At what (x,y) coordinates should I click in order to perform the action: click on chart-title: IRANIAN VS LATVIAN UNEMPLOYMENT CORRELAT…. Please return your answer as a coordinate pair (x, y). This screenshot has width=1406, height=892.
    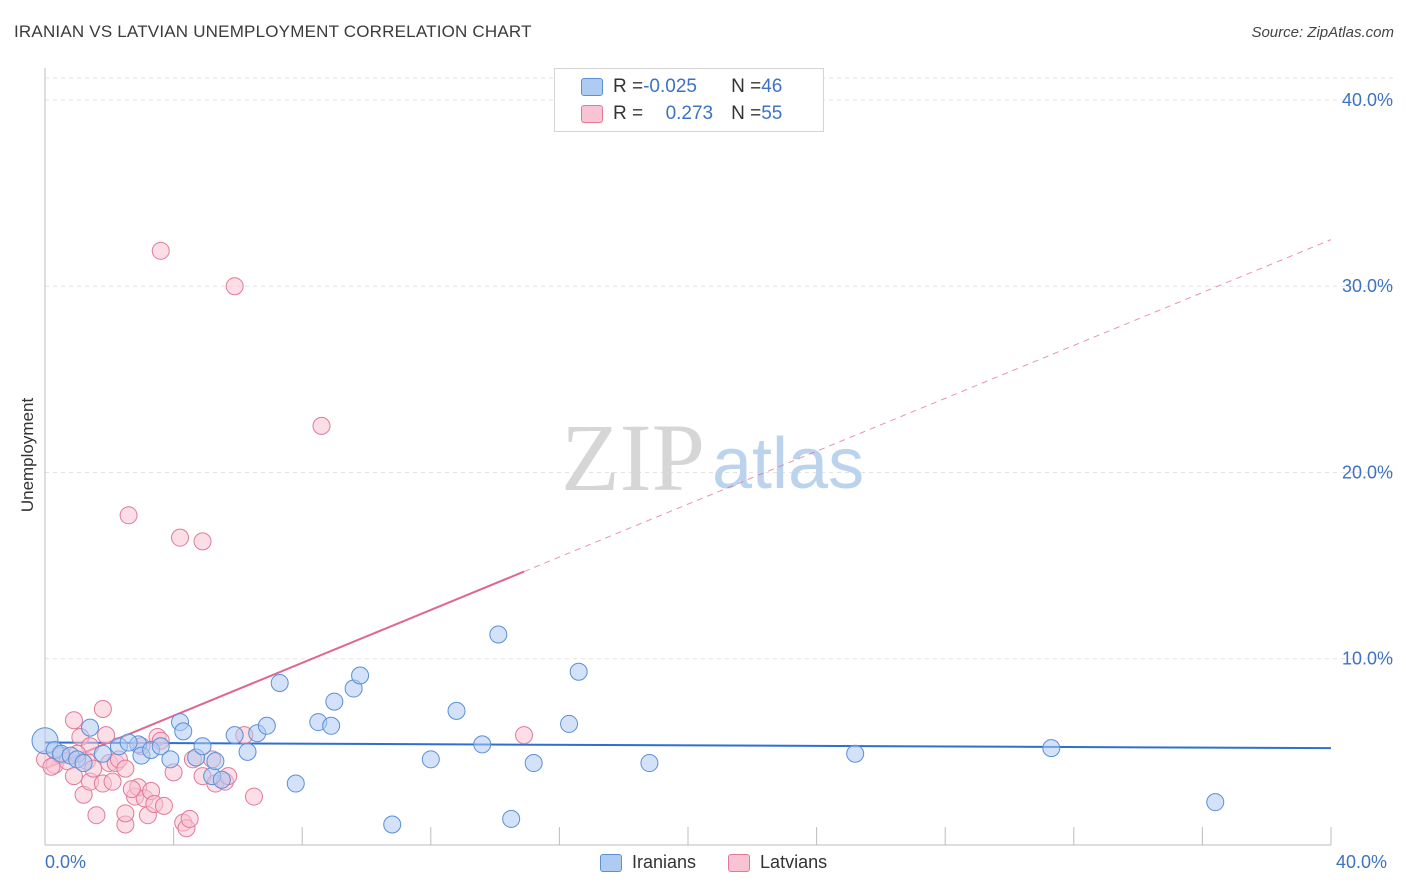
    Looking at the image, I should click on (273, 31).